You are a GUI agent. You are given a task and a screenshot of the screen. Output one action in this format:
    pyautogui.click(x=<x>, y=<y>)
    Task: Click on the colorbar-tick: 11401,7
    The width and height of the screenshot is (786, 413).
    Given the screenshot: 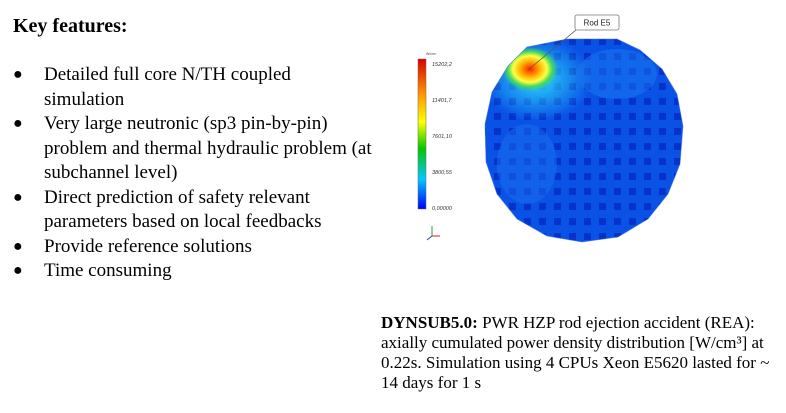 What is the action you would take?
    pyautogui.click(x=442, y=101)
    